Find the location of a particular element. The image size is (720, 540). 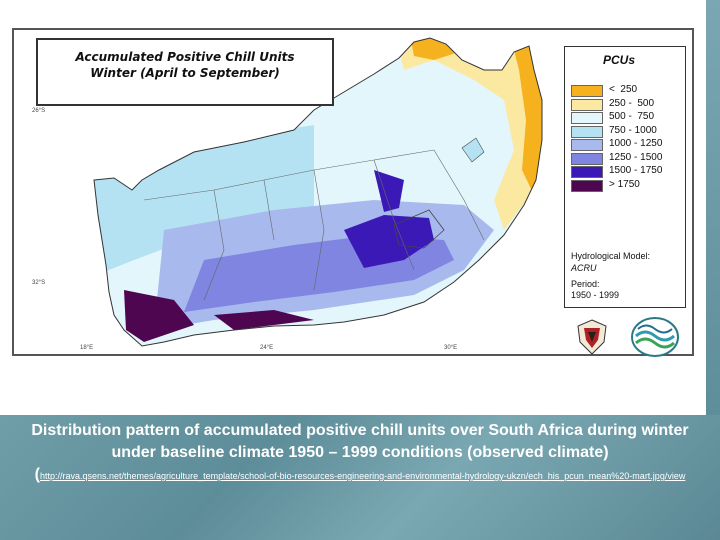

slide-side-band is located at coordinates (713, 207).